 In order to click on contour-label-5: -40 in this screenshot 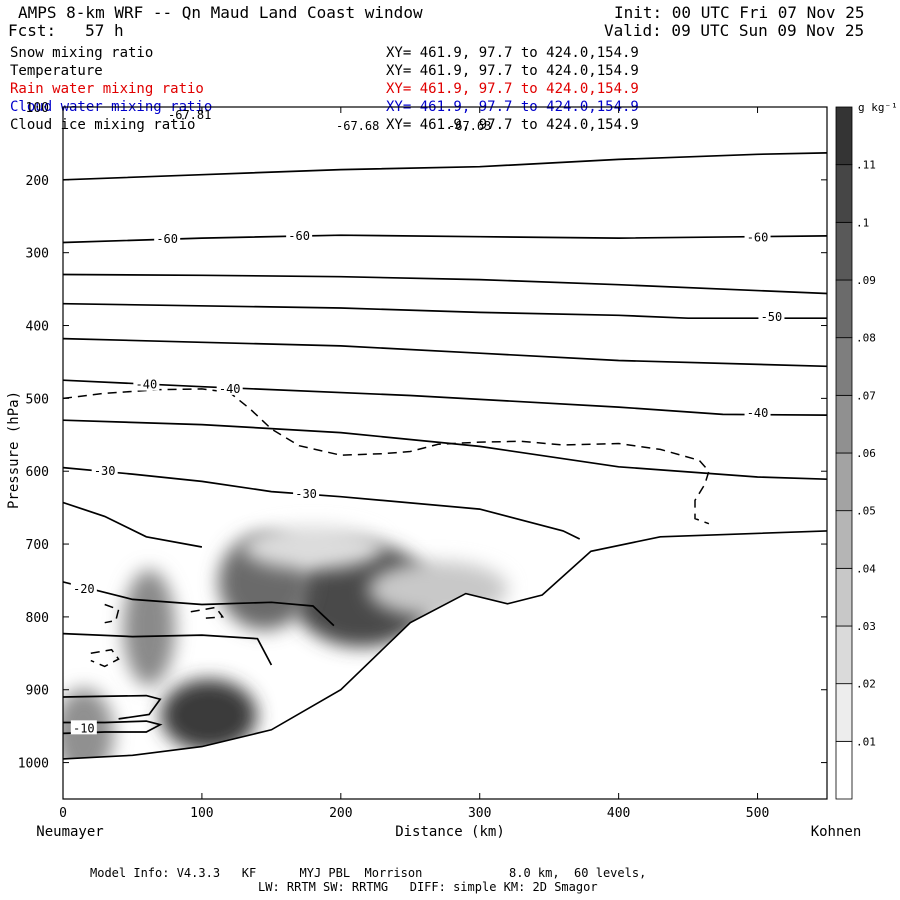, I will do `click(230, 389)`.